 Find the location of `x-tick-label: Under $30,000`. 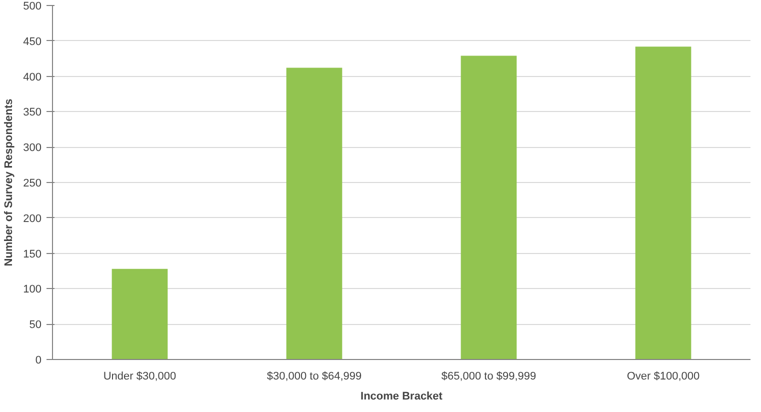

x-tick-label: Under $30,000 is located at coordinates (139, 376).